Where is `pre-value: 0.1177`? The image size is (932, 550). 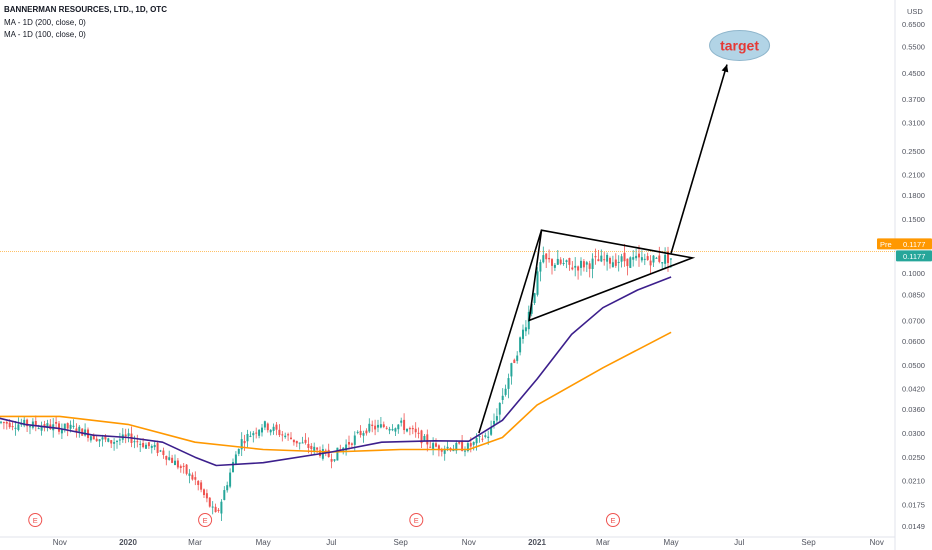 pre-value: 0.1177 is located at coordinates (914, 244).